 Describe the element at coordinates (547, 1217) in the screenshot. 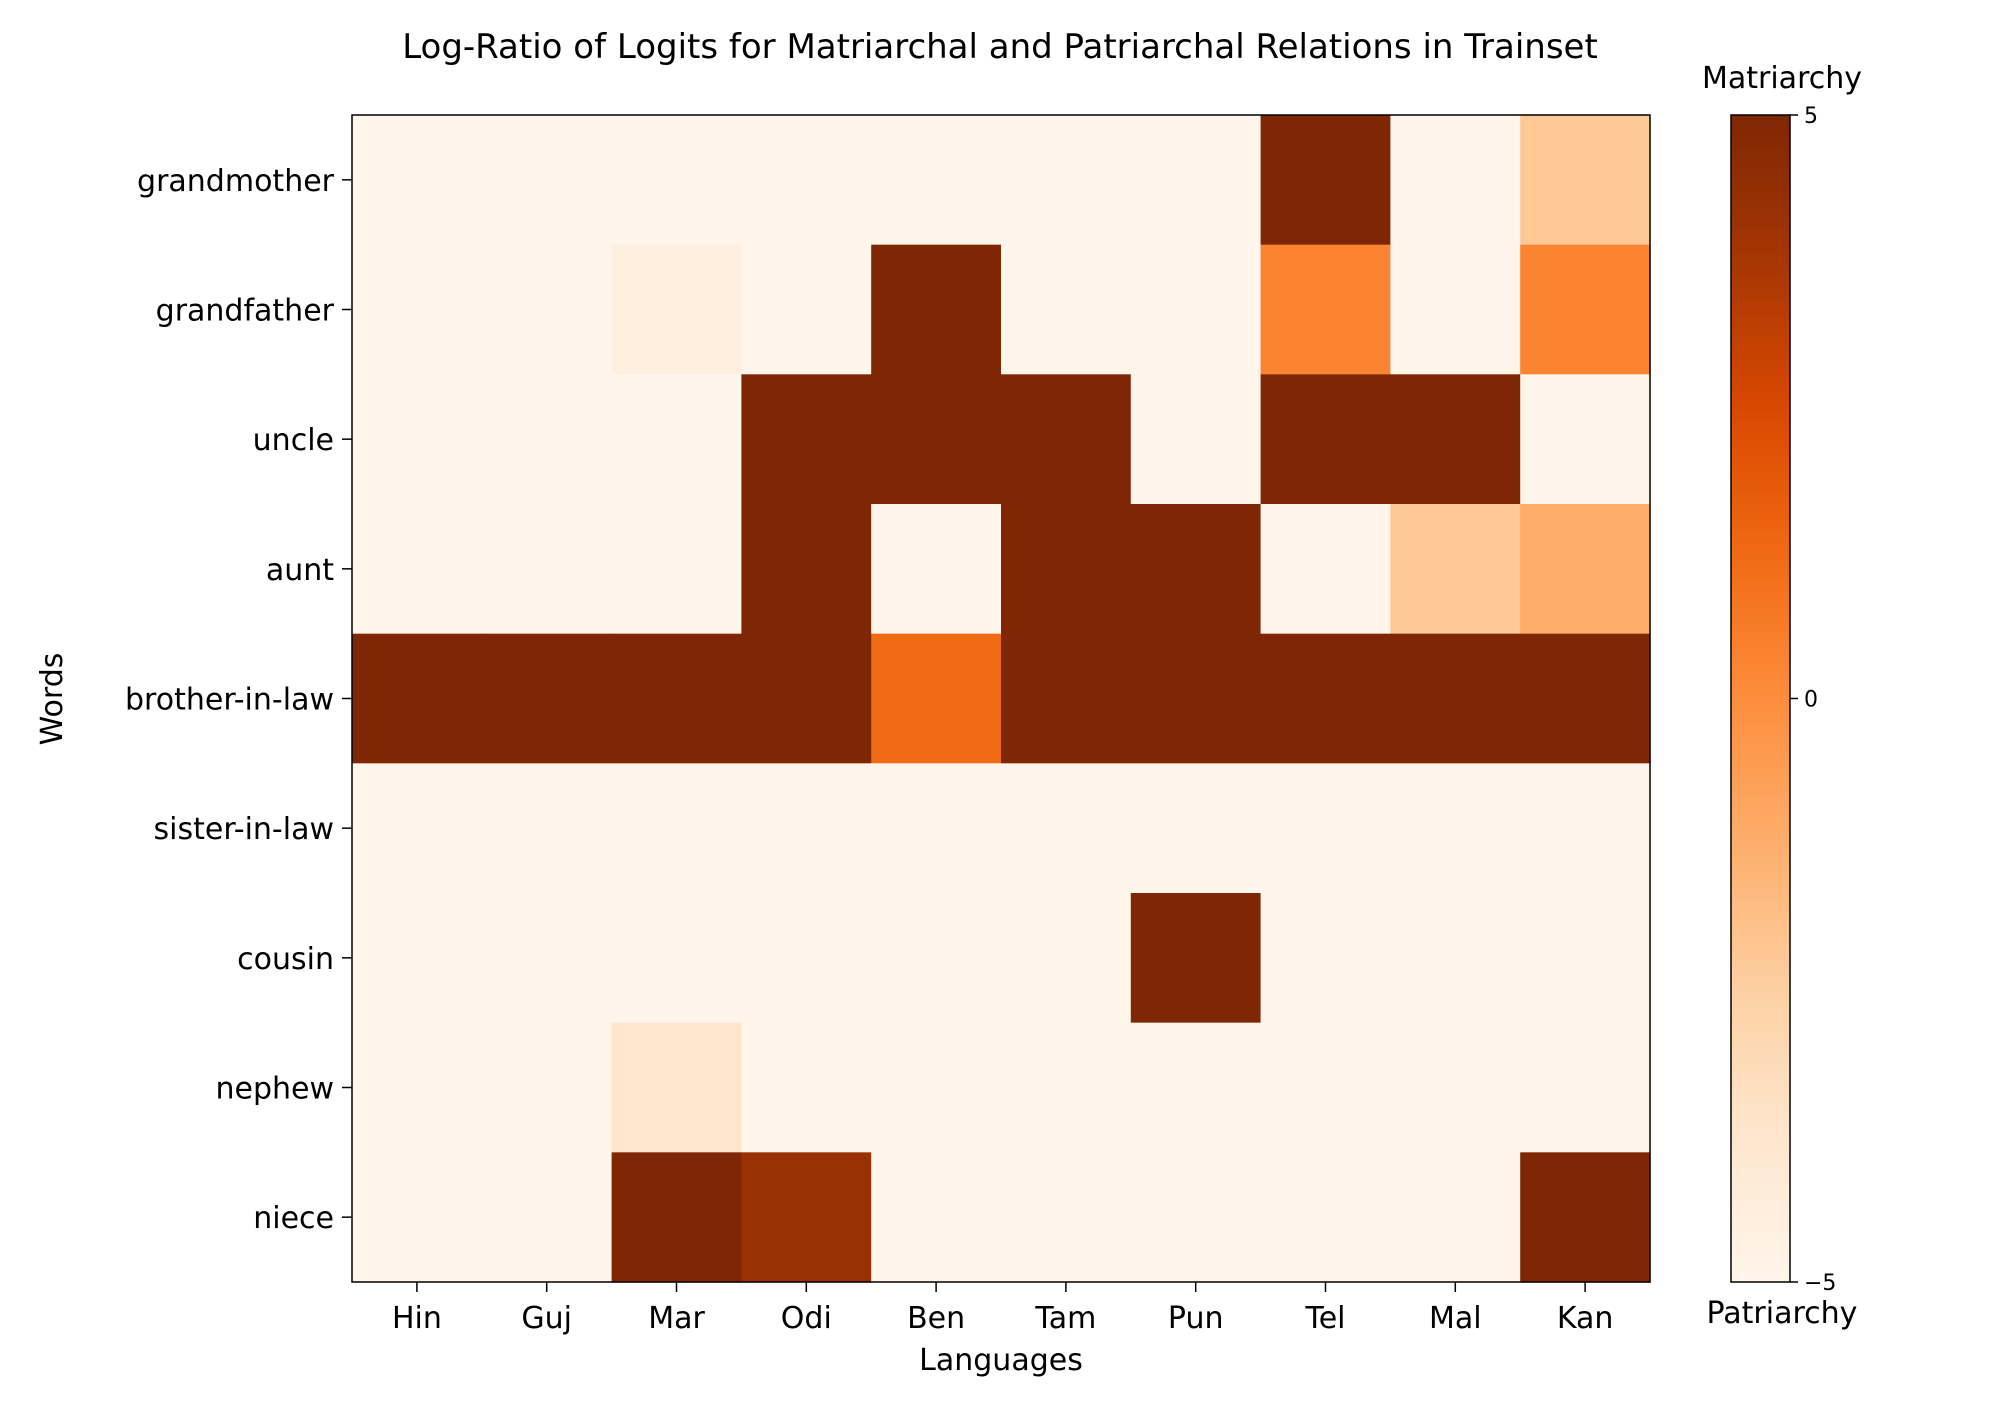

I see `heatmap-cell-niece-Guj` at that location.